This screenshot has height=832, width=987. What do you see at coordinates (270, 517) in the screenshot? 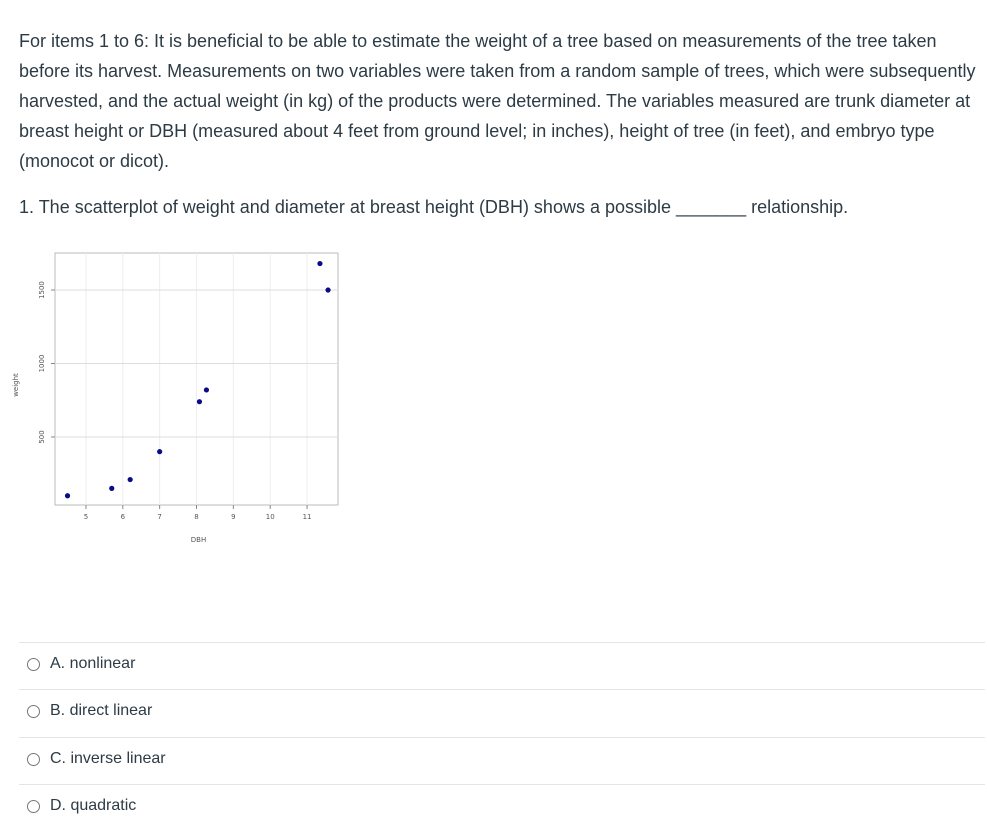
I see `x-tick-label: 10` at bounding box center [270, 517].